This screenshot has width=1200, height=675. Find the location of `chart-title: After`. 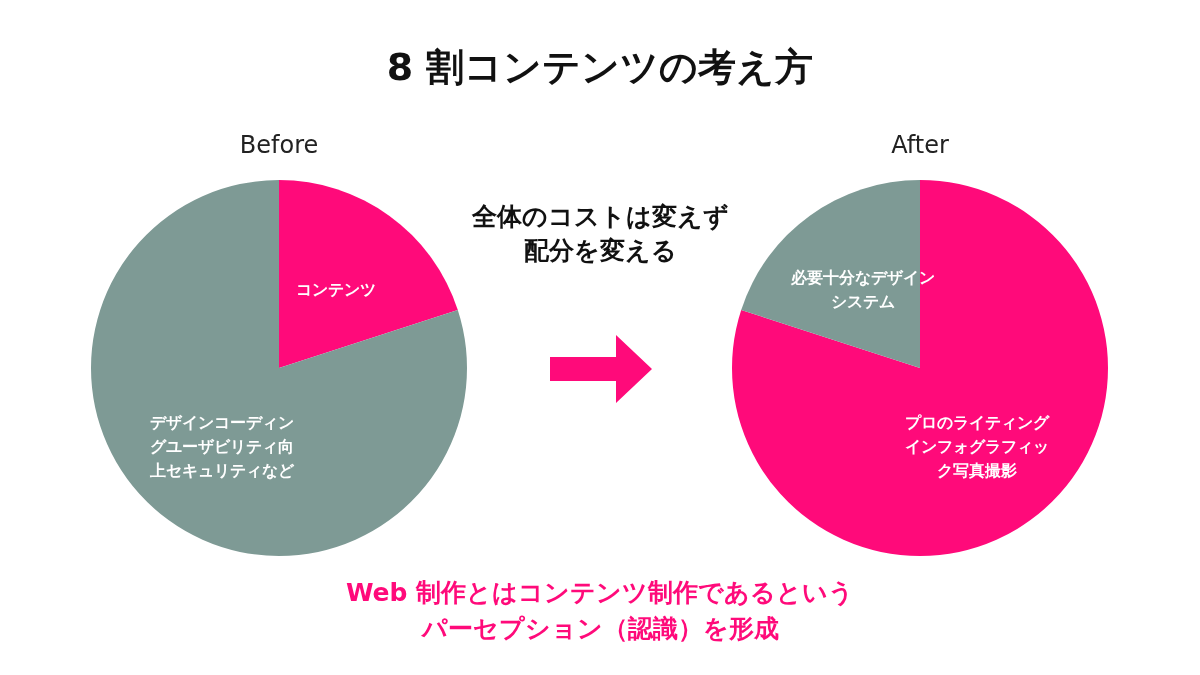

chart-title: After is located at coordinates (920, 145).